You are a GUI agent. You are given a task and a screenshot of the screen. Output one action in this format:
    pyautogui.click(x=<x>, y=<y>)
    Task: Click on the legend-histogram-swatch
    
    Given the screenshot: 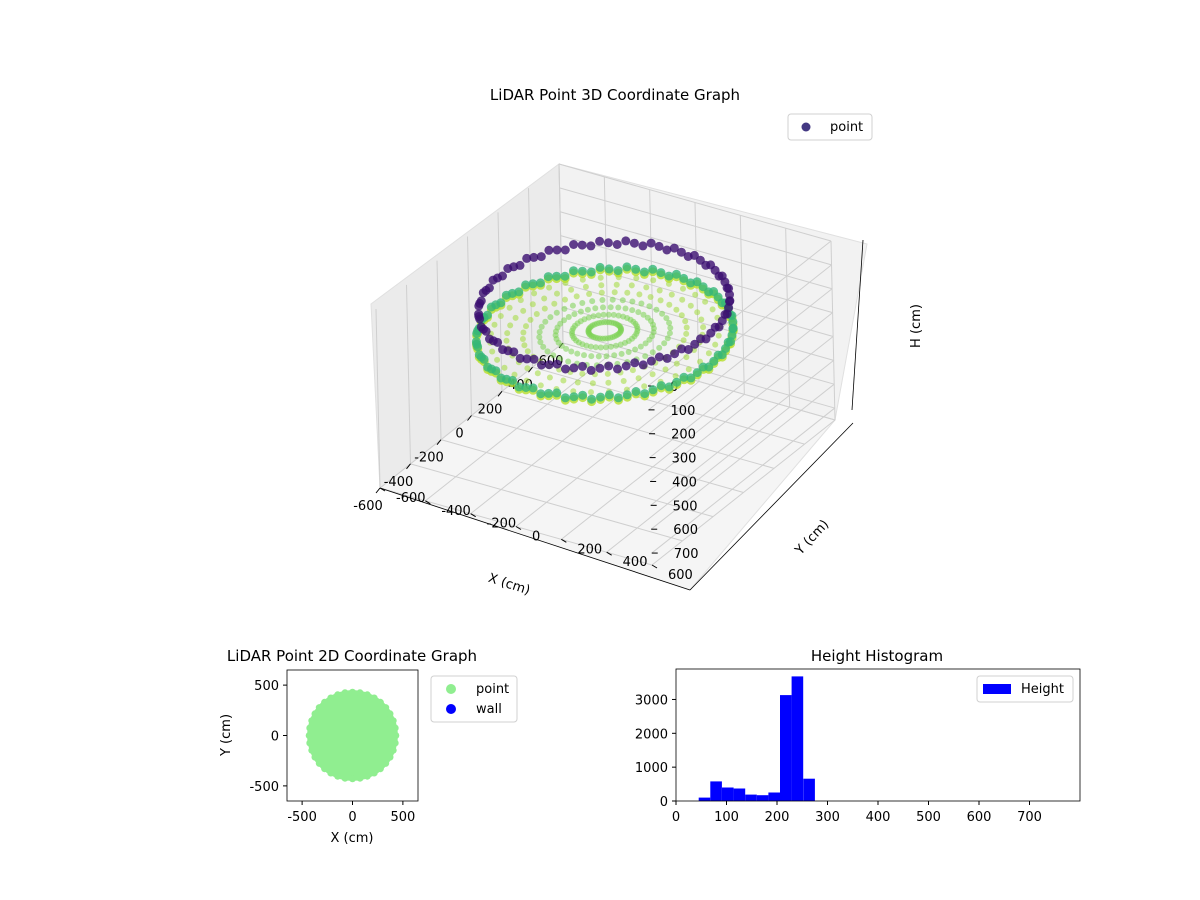 What is the action you would take?
    pyautogui.click(x=997, y=689)
    